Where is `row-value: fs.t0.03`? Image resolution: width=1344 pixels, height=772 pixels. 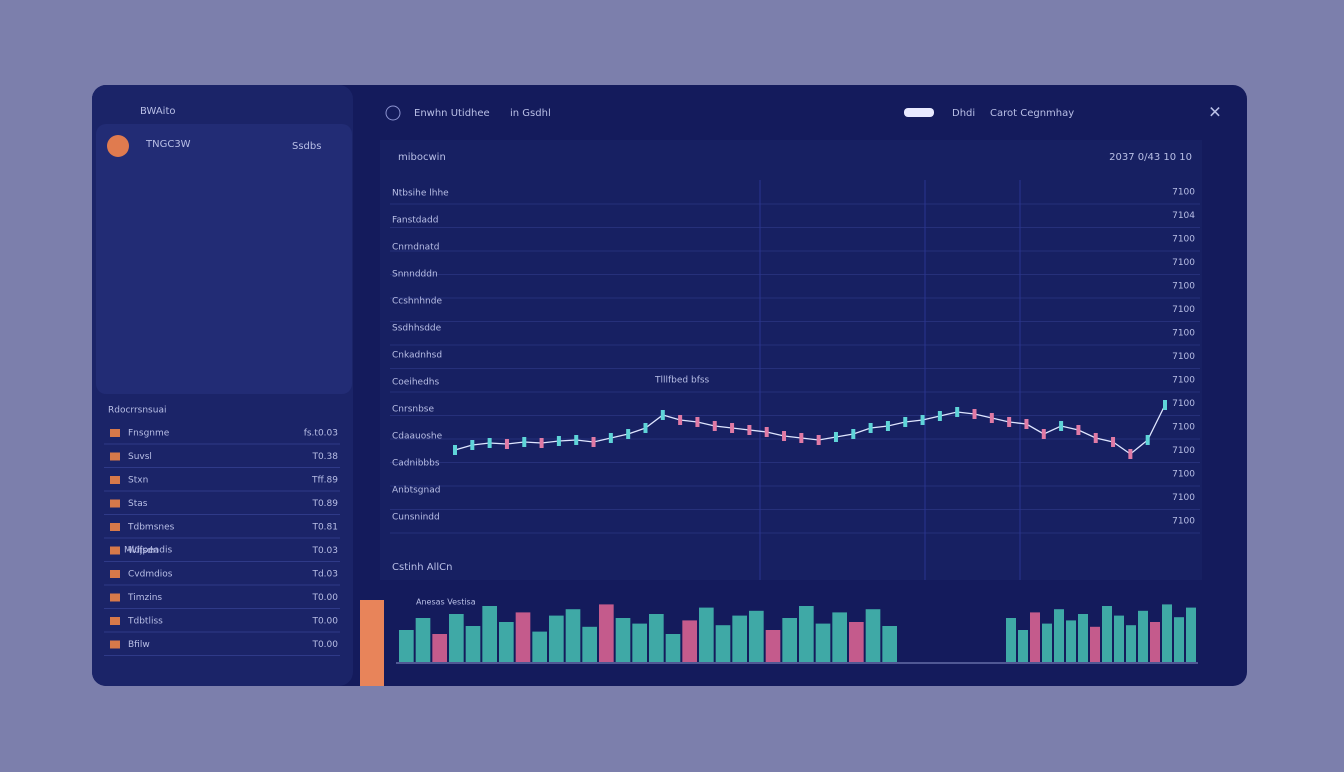 row-value: fs.t0.03 is located at coordinates (321, 434).